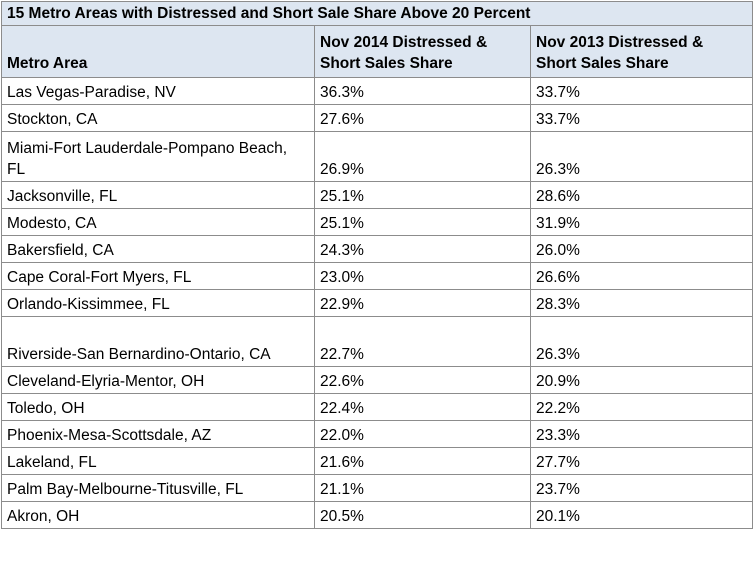  What do you see at coordinates (641, 407) in the screenshot?
I see `cell-nov2013: 22.2%` at bounding box center [641, 407].